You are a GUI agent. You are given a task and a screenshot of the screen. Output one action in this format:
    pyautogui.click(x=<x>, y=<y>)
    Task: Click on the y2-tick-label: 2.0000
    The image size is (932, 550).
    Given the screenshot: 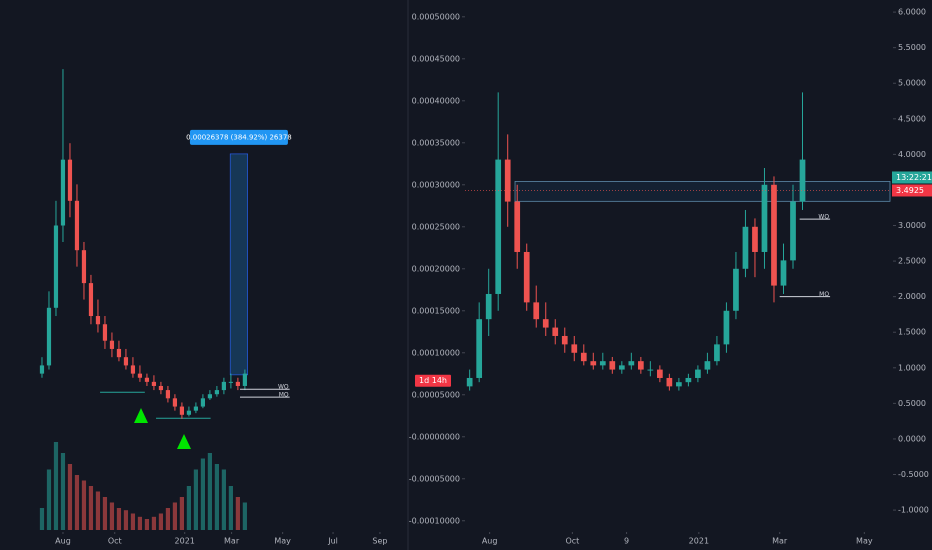 What is the action you would take?
    pyautogui.click(x=912, y=296)
    